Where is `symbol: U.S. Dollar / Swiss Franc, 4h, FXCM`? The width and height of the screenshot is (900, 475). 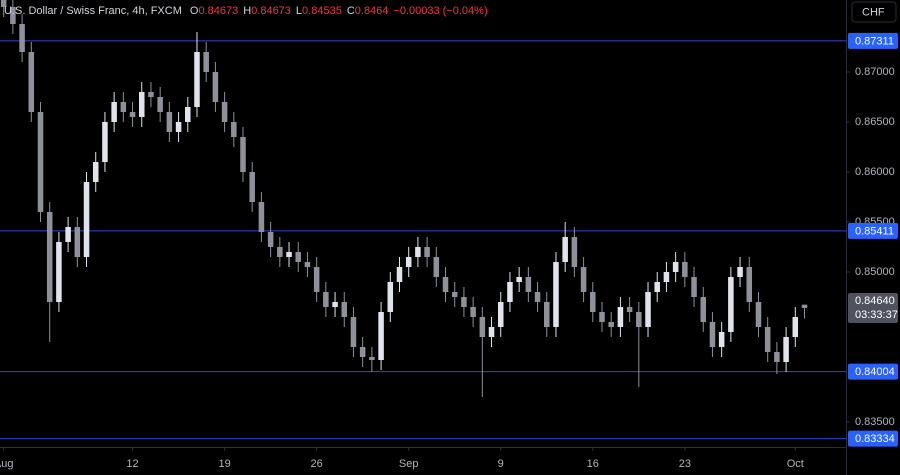 symbol: U.S. Dollar / Swiss Franc, 4h, FXCM is located at coordinates (93, 11).